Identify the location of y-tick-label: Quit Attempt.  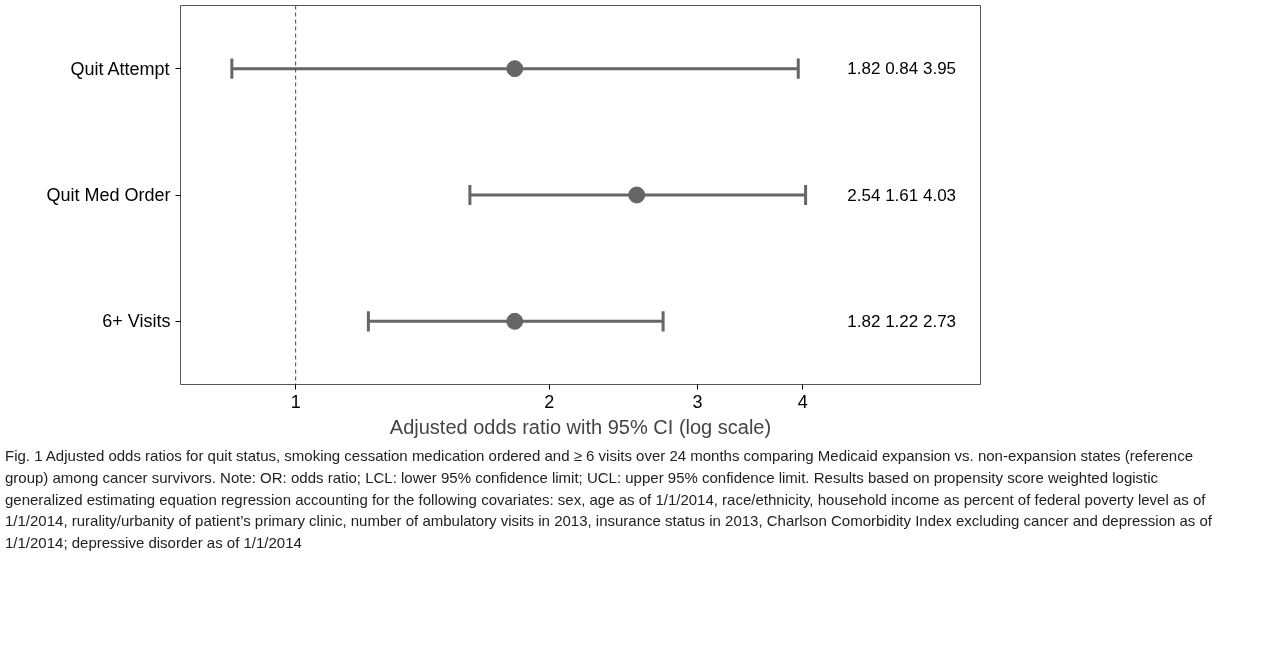
(120, 68).